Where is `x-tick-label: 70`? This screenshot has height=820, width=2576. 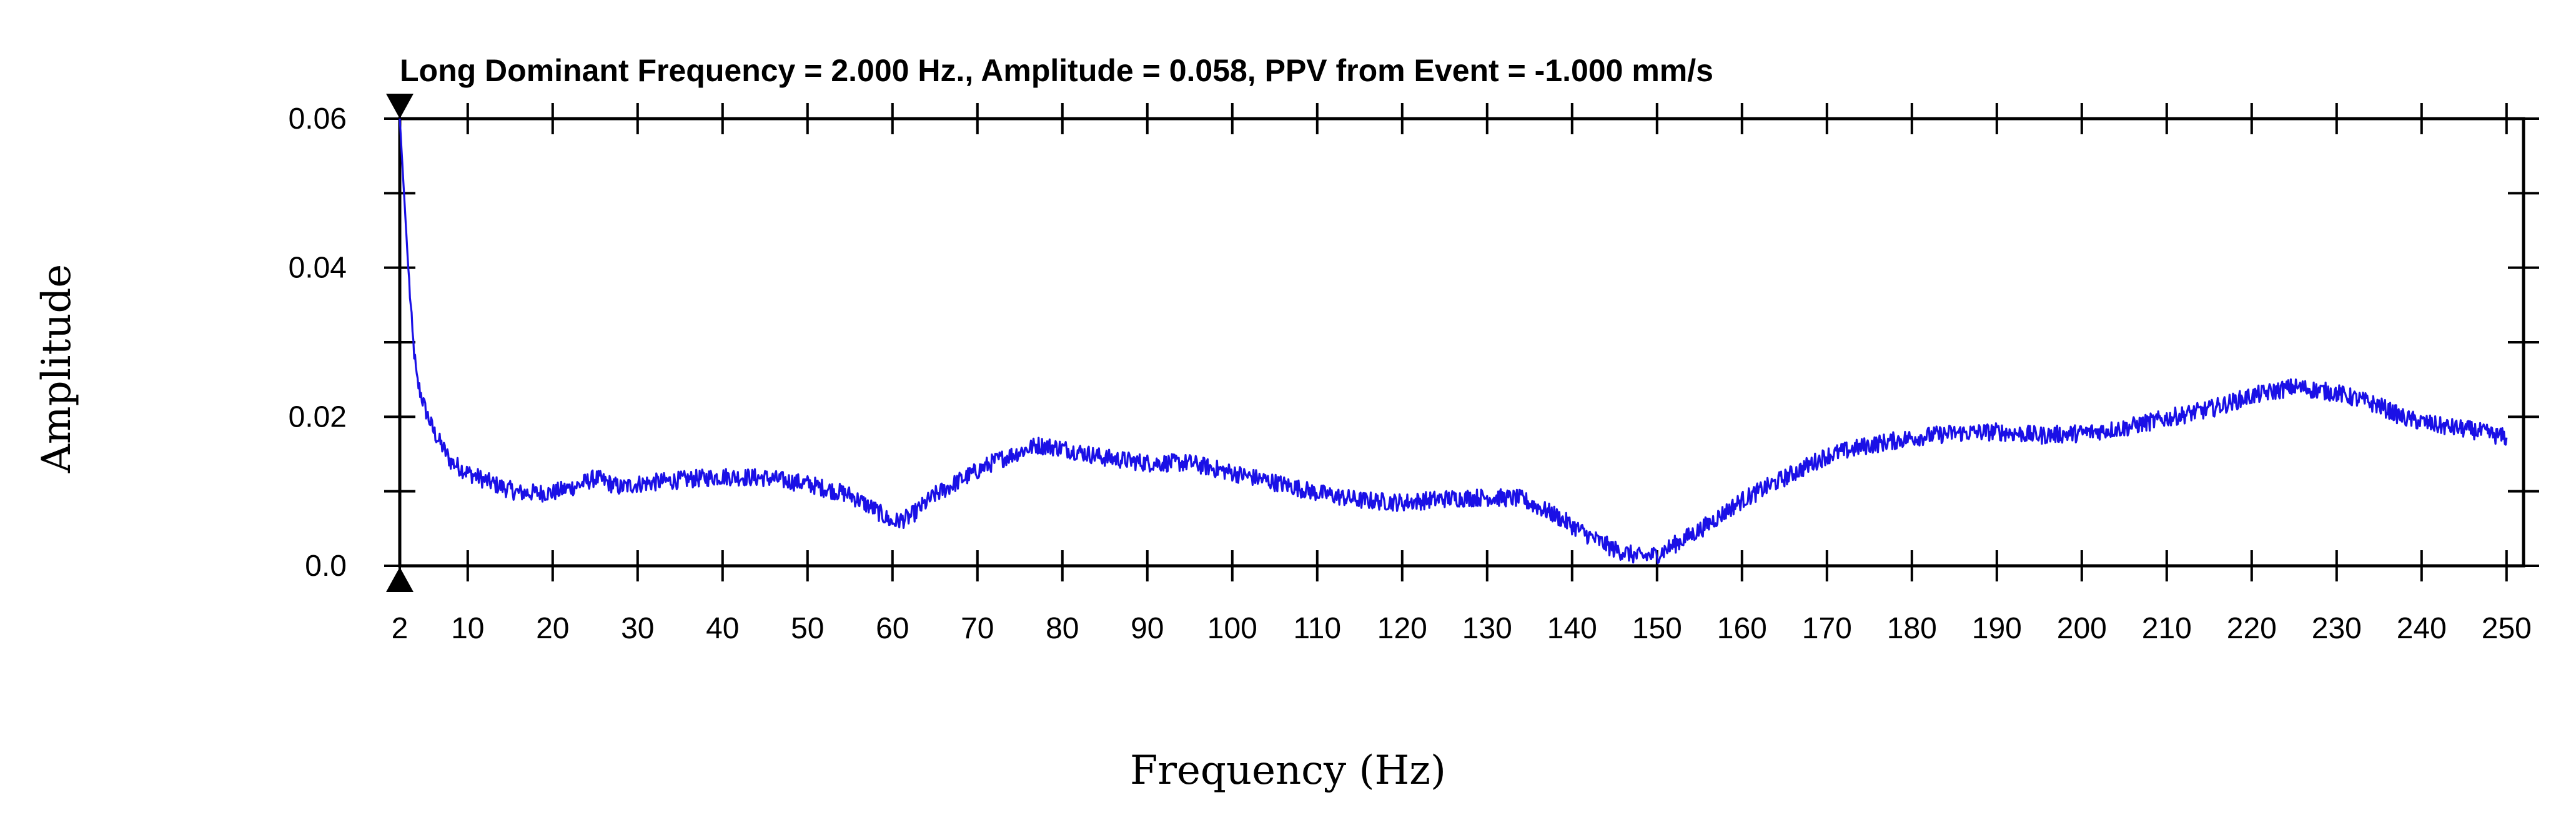 x-tick-label: 70 is located at coordinates (977, 628).